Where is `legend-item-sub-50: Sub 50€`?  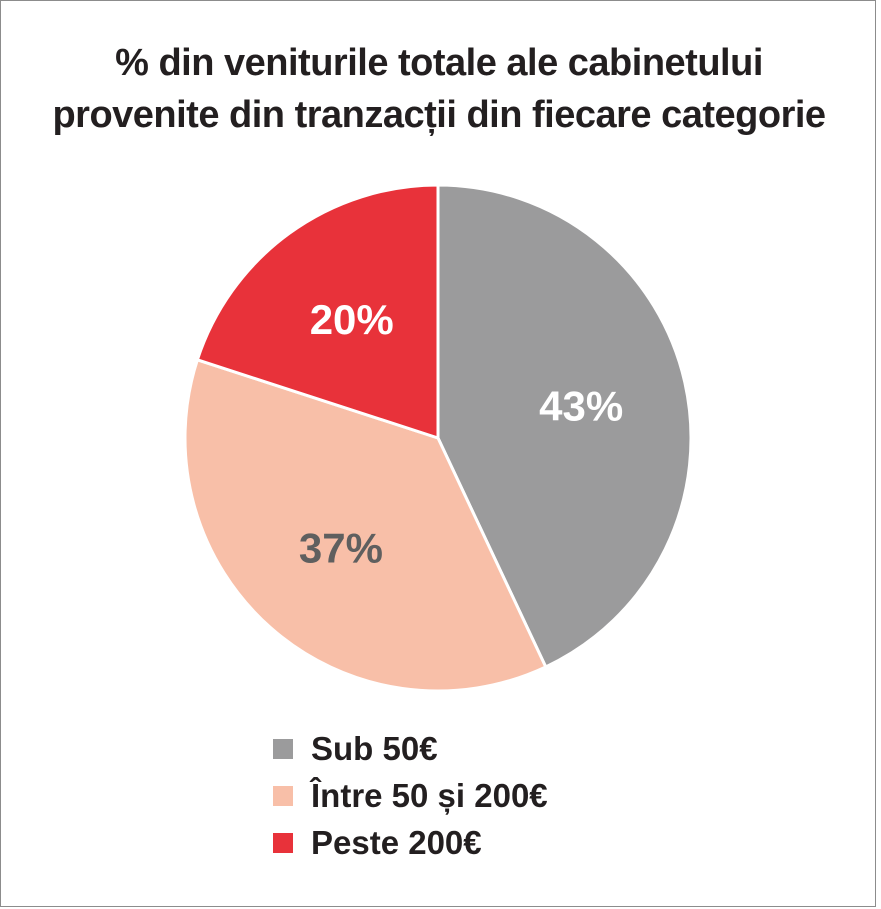
legend-item-sub-50: Sub 50€ is located at coordinates (410, 748).